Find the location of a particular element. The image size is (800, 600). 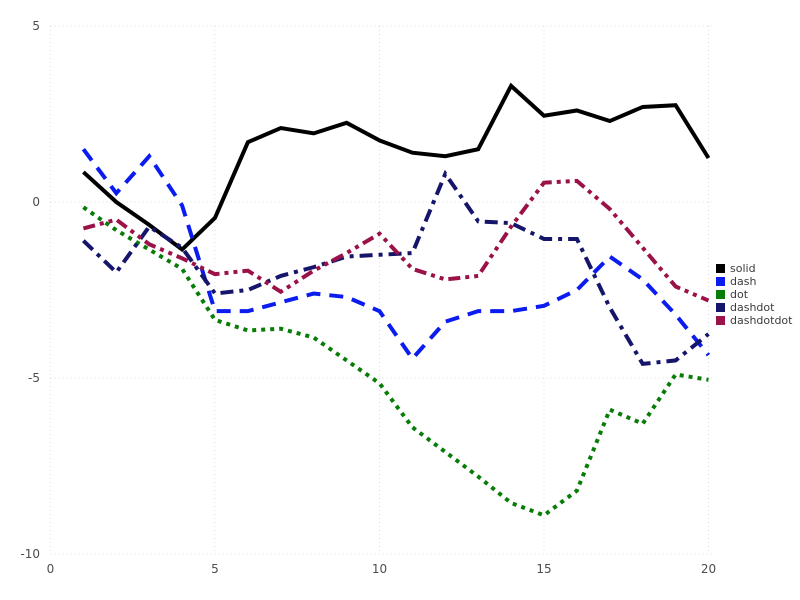

legend-swatch-solid is located at coordinates (720, 268).